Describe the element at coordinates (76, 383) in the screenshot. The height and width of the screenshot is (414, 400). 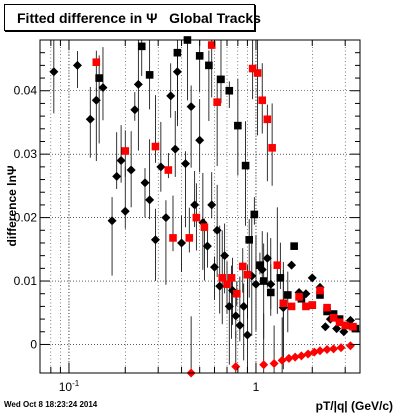
I see `x-tick-exponent: -1` at that location.